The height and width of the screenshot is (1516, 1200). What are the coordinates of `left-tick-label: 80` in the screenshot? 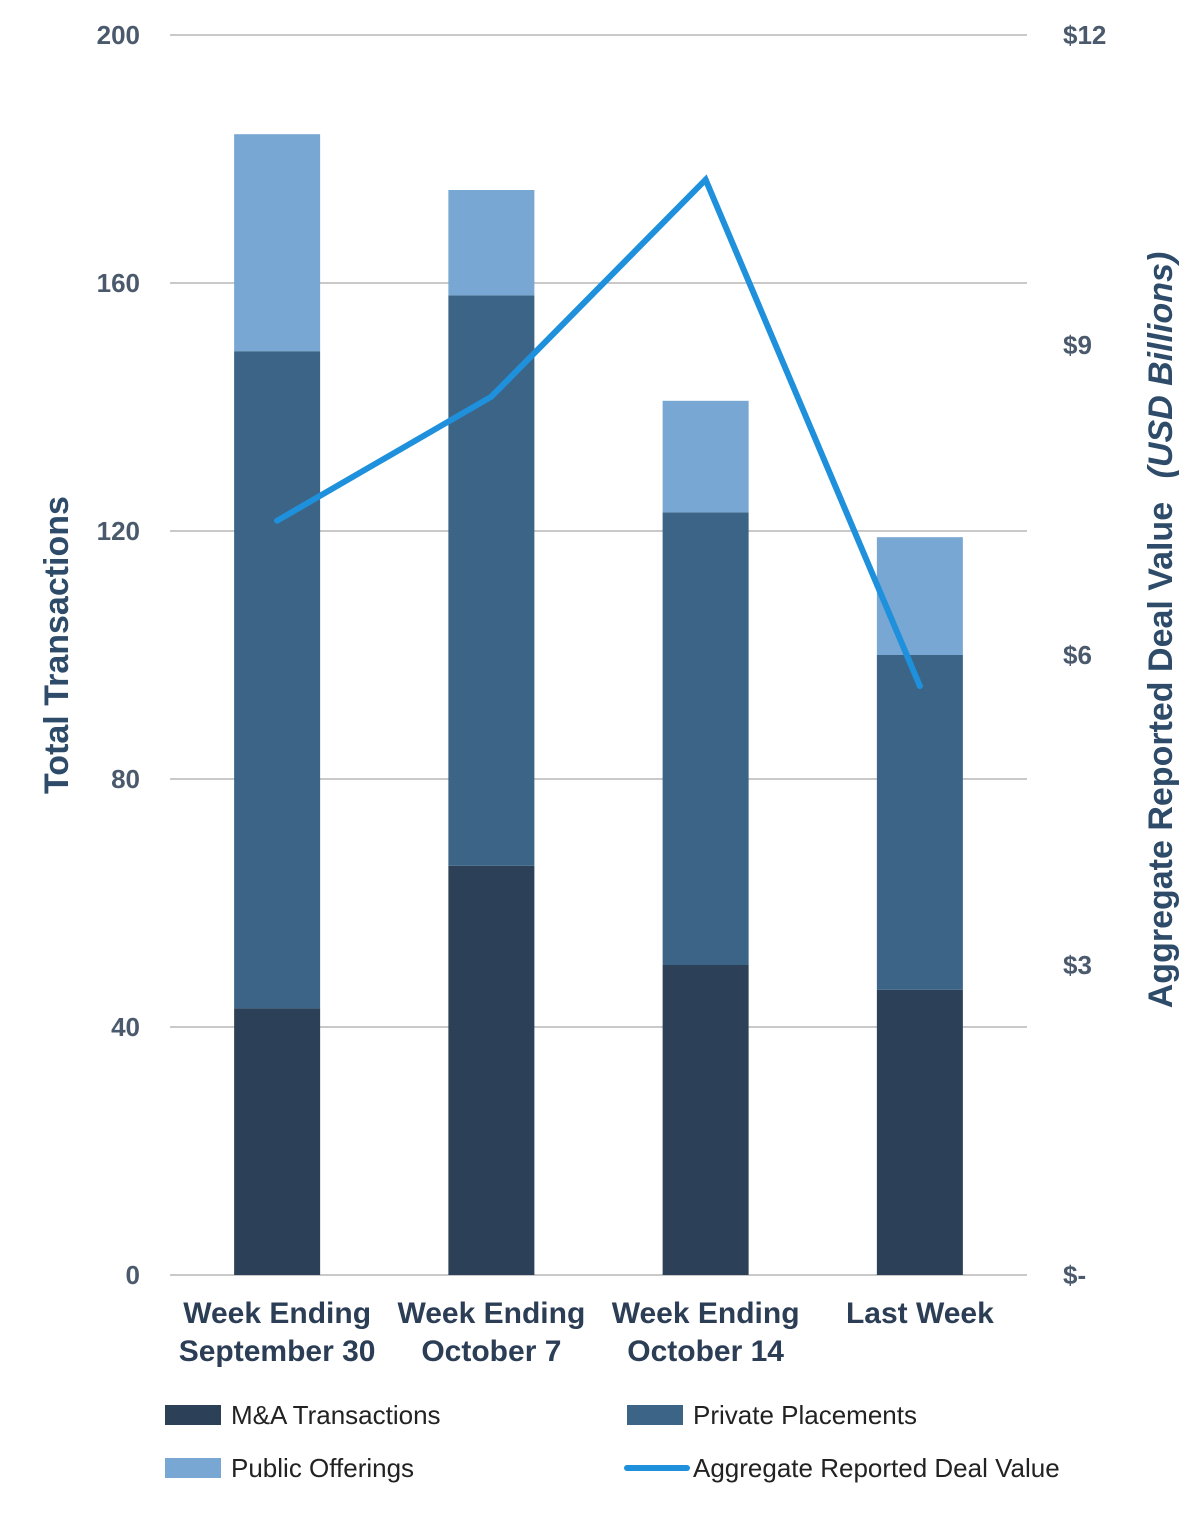 It's located at (125, 779).